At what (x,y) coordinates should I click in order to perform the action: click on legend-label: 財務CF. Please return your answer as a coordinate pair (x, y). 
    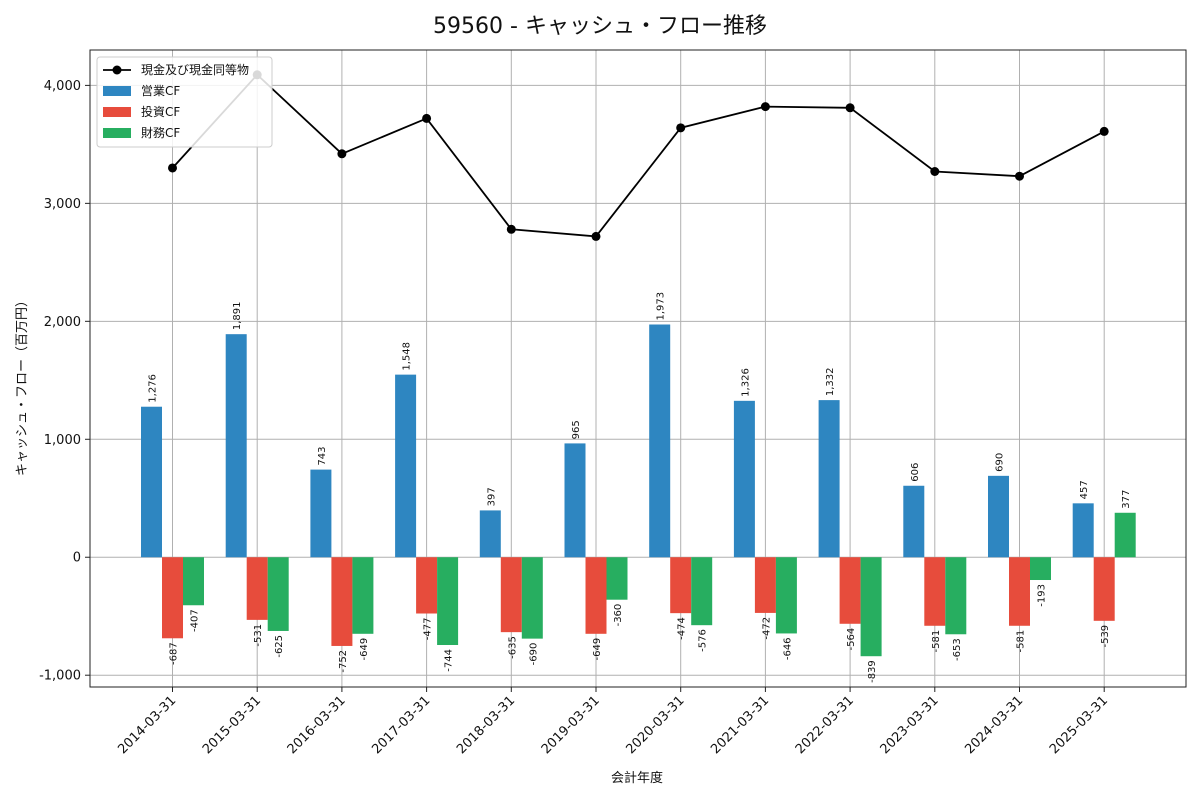
    Looking at the image, I should click on (160, 132).